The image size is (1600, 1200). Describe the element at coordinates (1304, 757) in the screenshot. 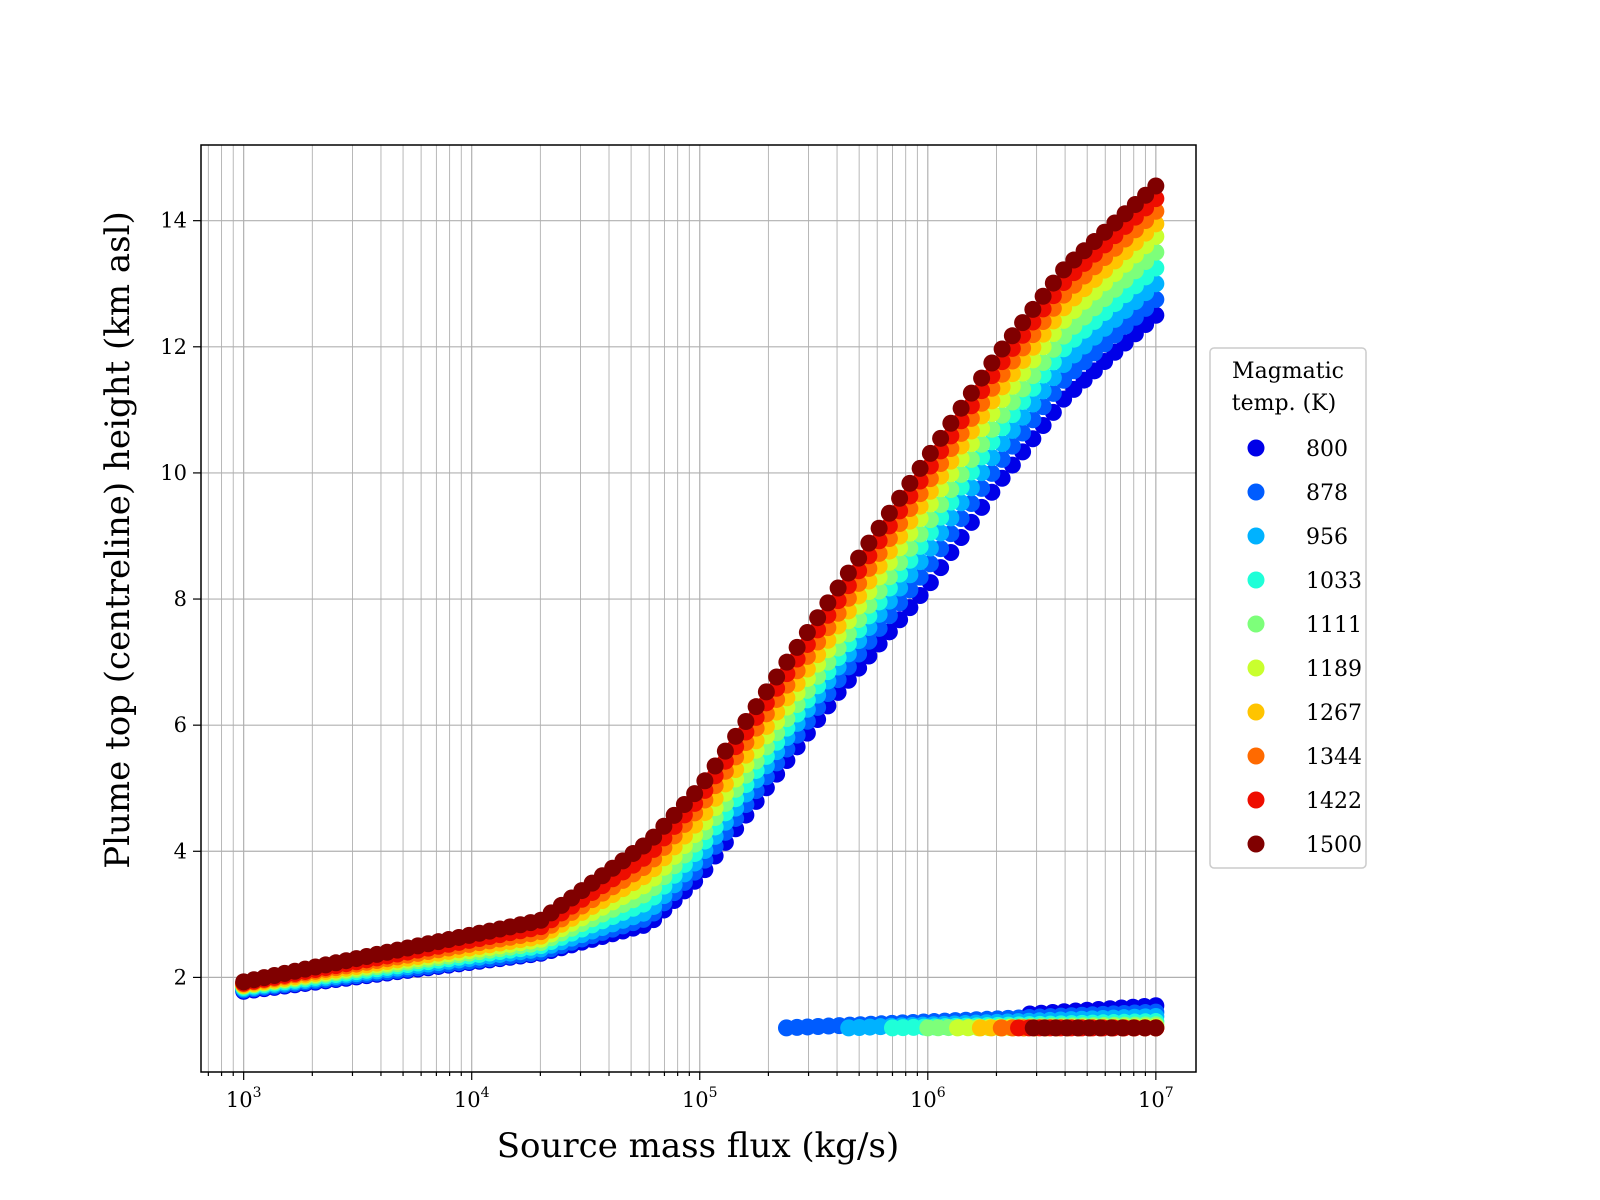

I see `legend-entry-1344: 1344` at that location.